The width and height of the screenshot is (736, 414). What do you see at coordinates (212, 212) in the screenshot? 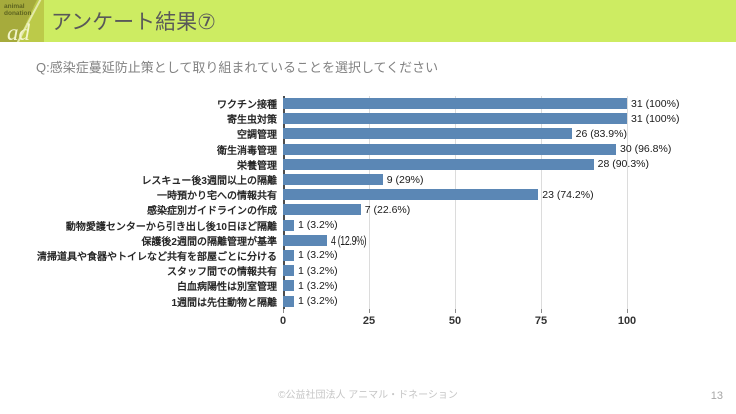
I see `category-label: 感染症別ガイドラインの作成` at bounding box center [212, 212].